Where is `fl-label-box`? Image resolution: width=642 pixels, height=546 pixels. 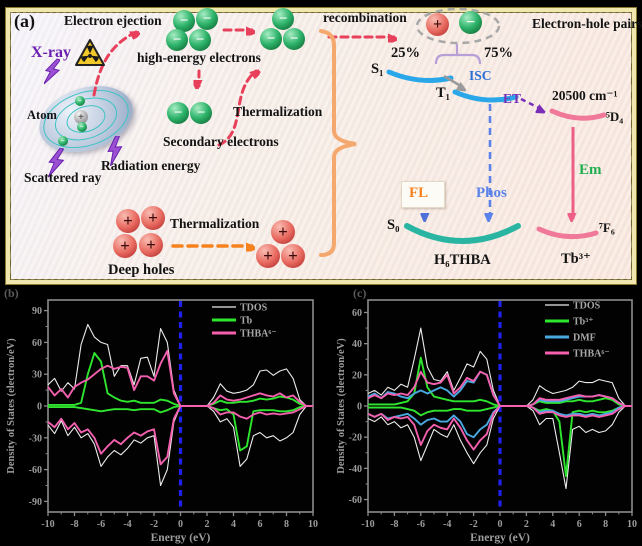
fl-label-box is located at coordinates (423, 194).